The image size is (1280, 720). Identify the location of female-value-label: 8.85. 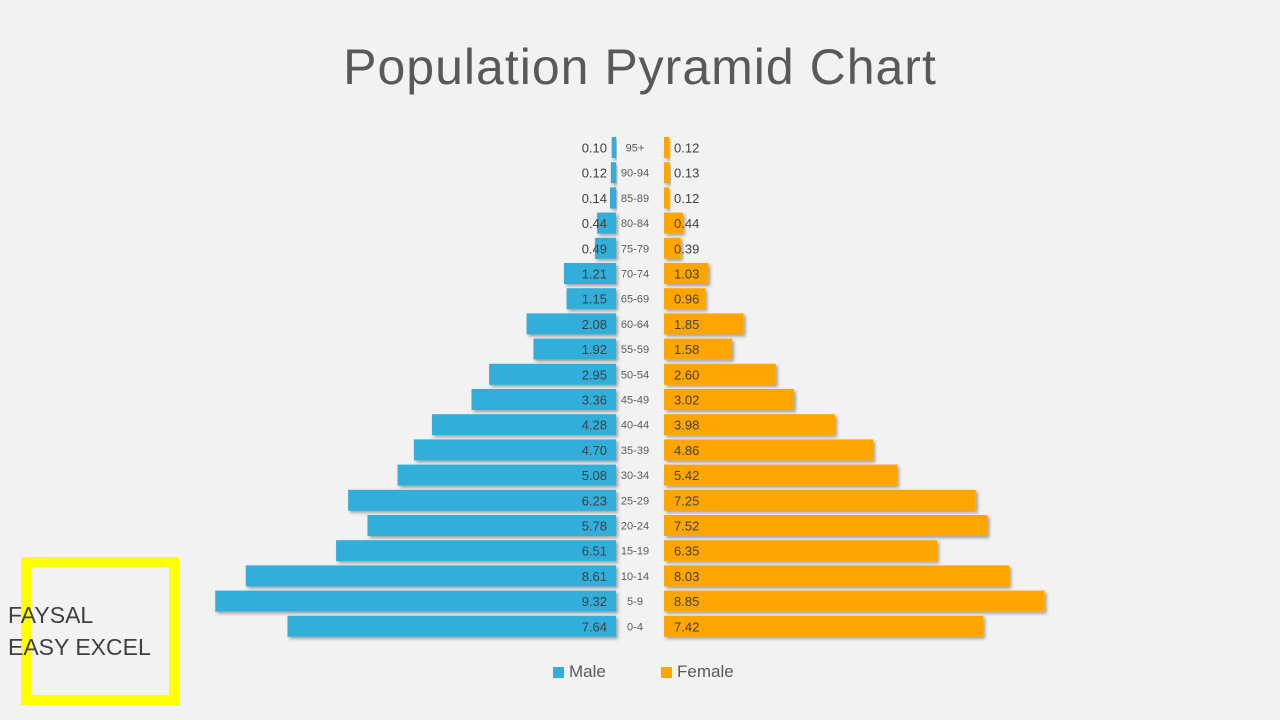
(686, 601).